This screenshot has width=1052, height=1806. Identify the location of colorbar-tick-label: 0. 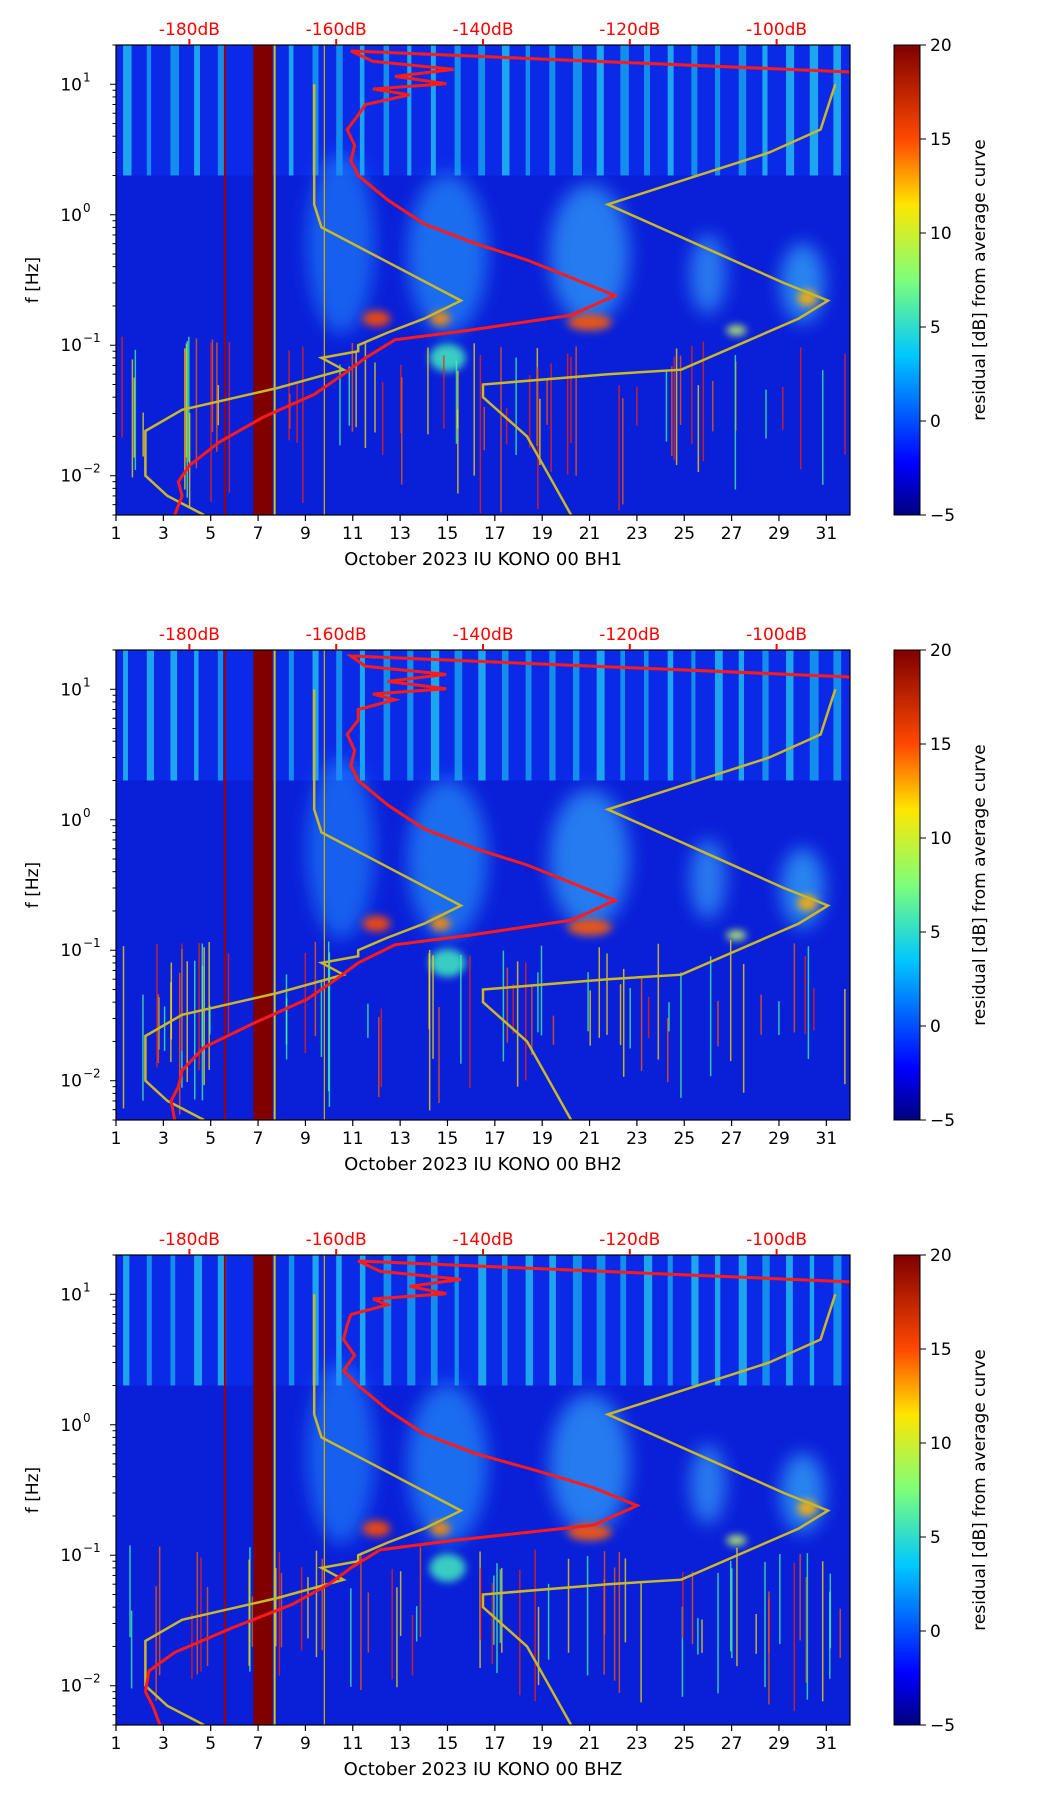
(935, 1632).